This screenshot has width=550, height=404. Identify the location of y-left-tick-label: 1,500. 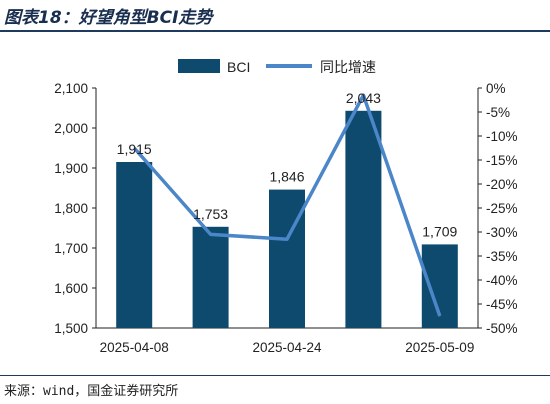
(71, 328).